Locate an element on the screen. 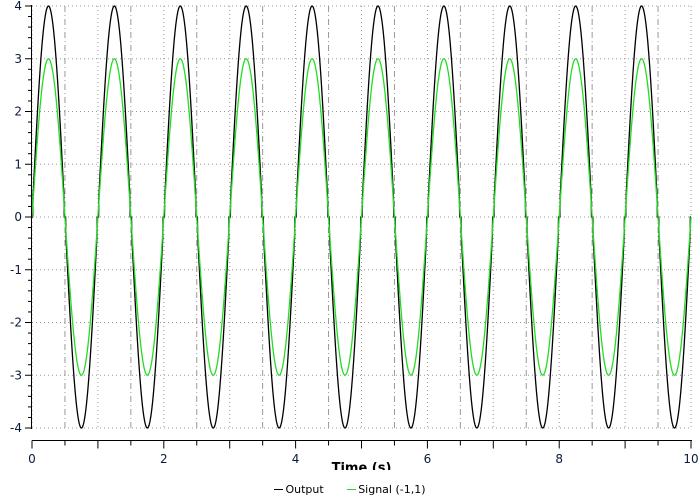 This screenshot has height=500, width=700. y-tick-label: -4 is located at coordinates (16, 428).